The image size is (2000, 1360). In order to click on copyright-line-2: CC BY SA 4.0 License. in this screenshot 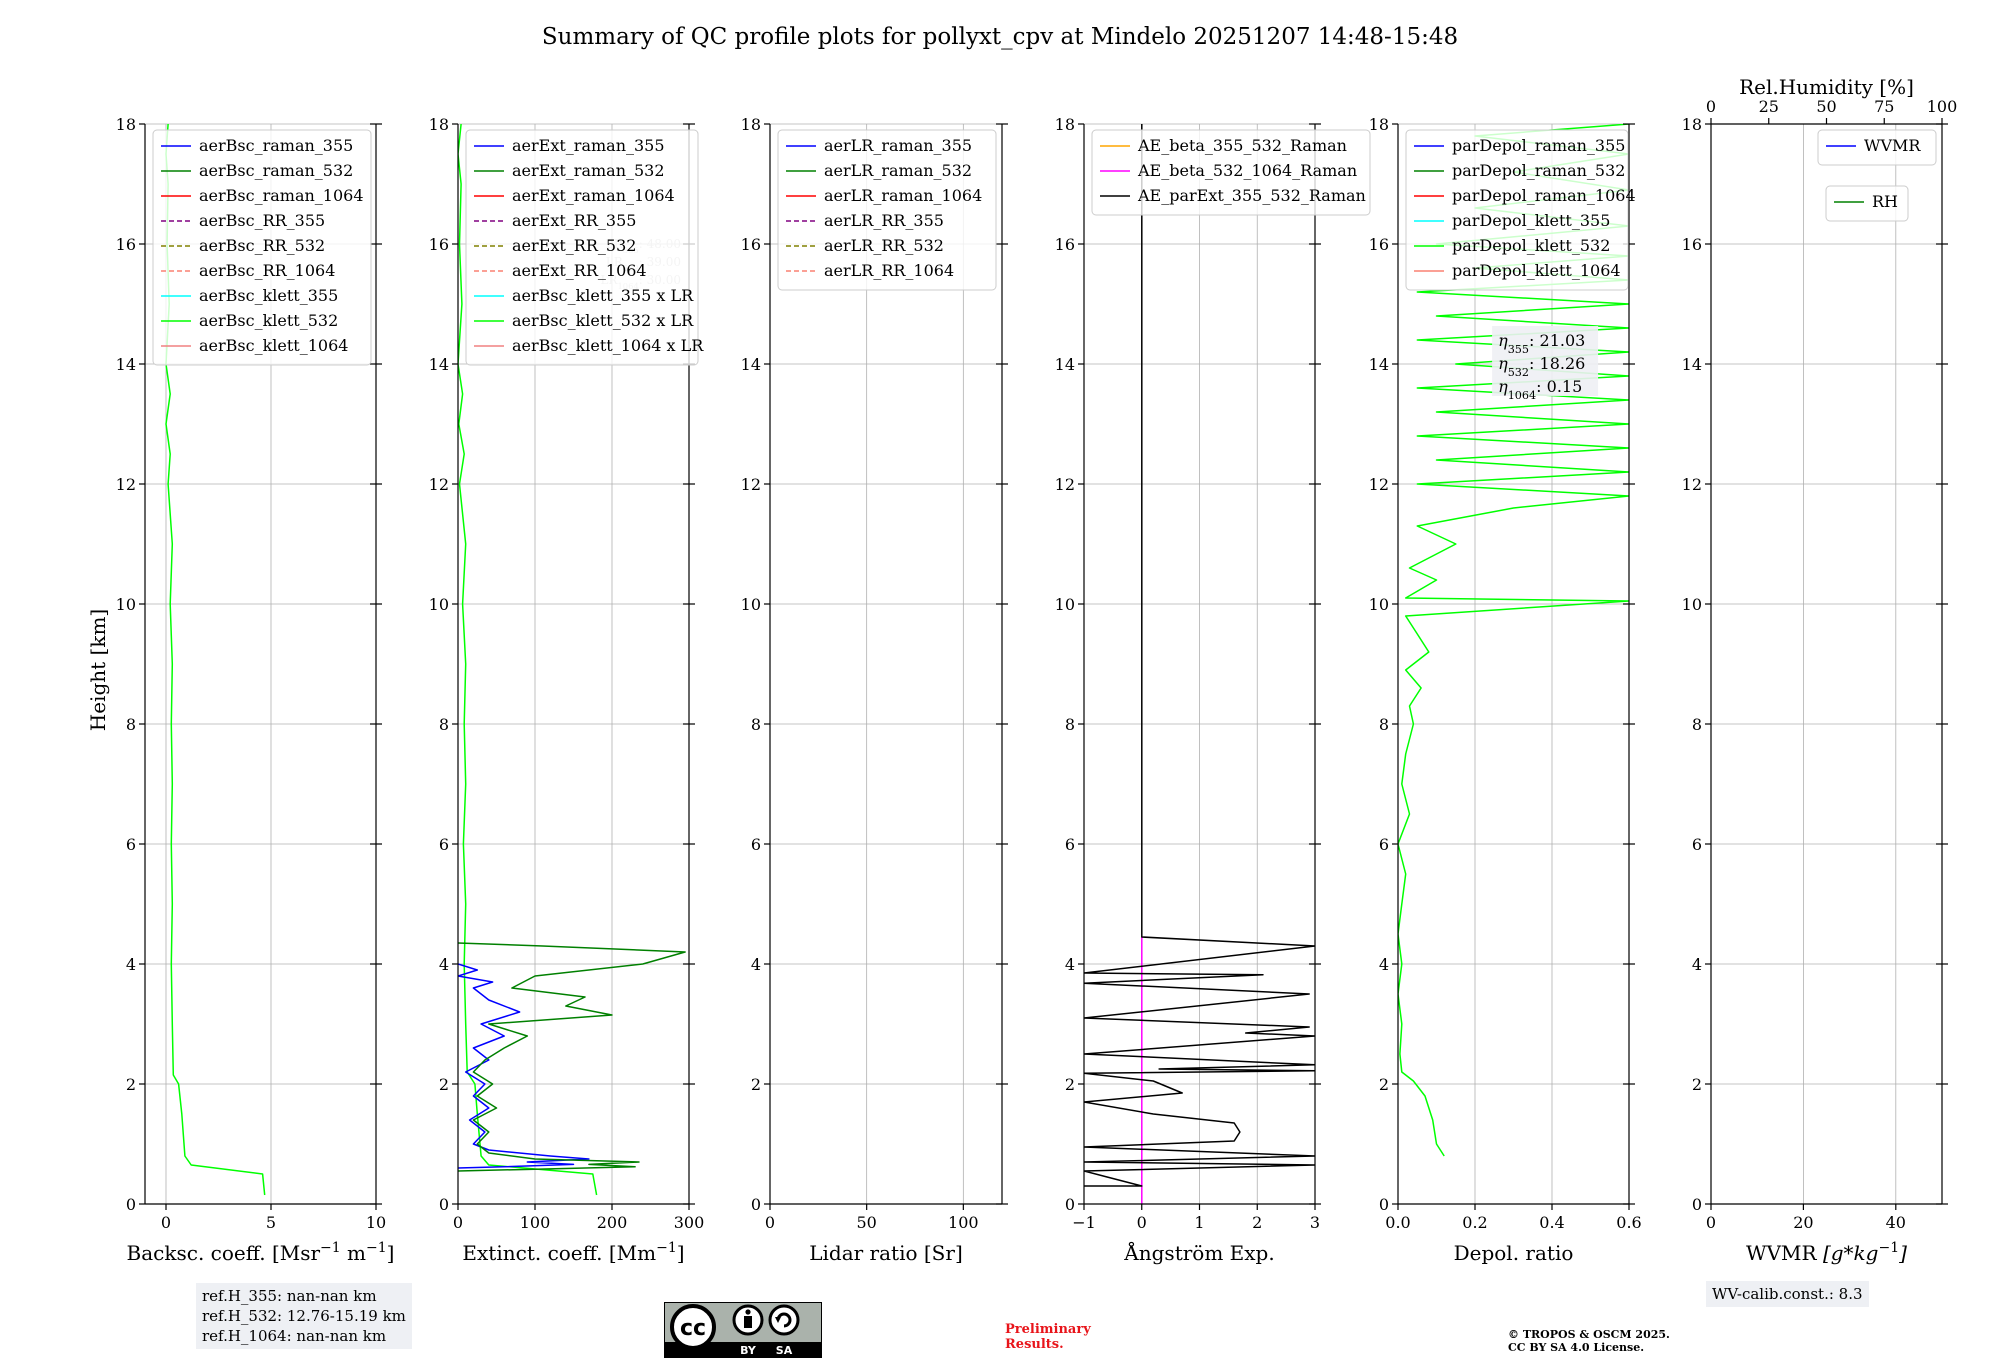, I will do `click(1576, 1347)`.